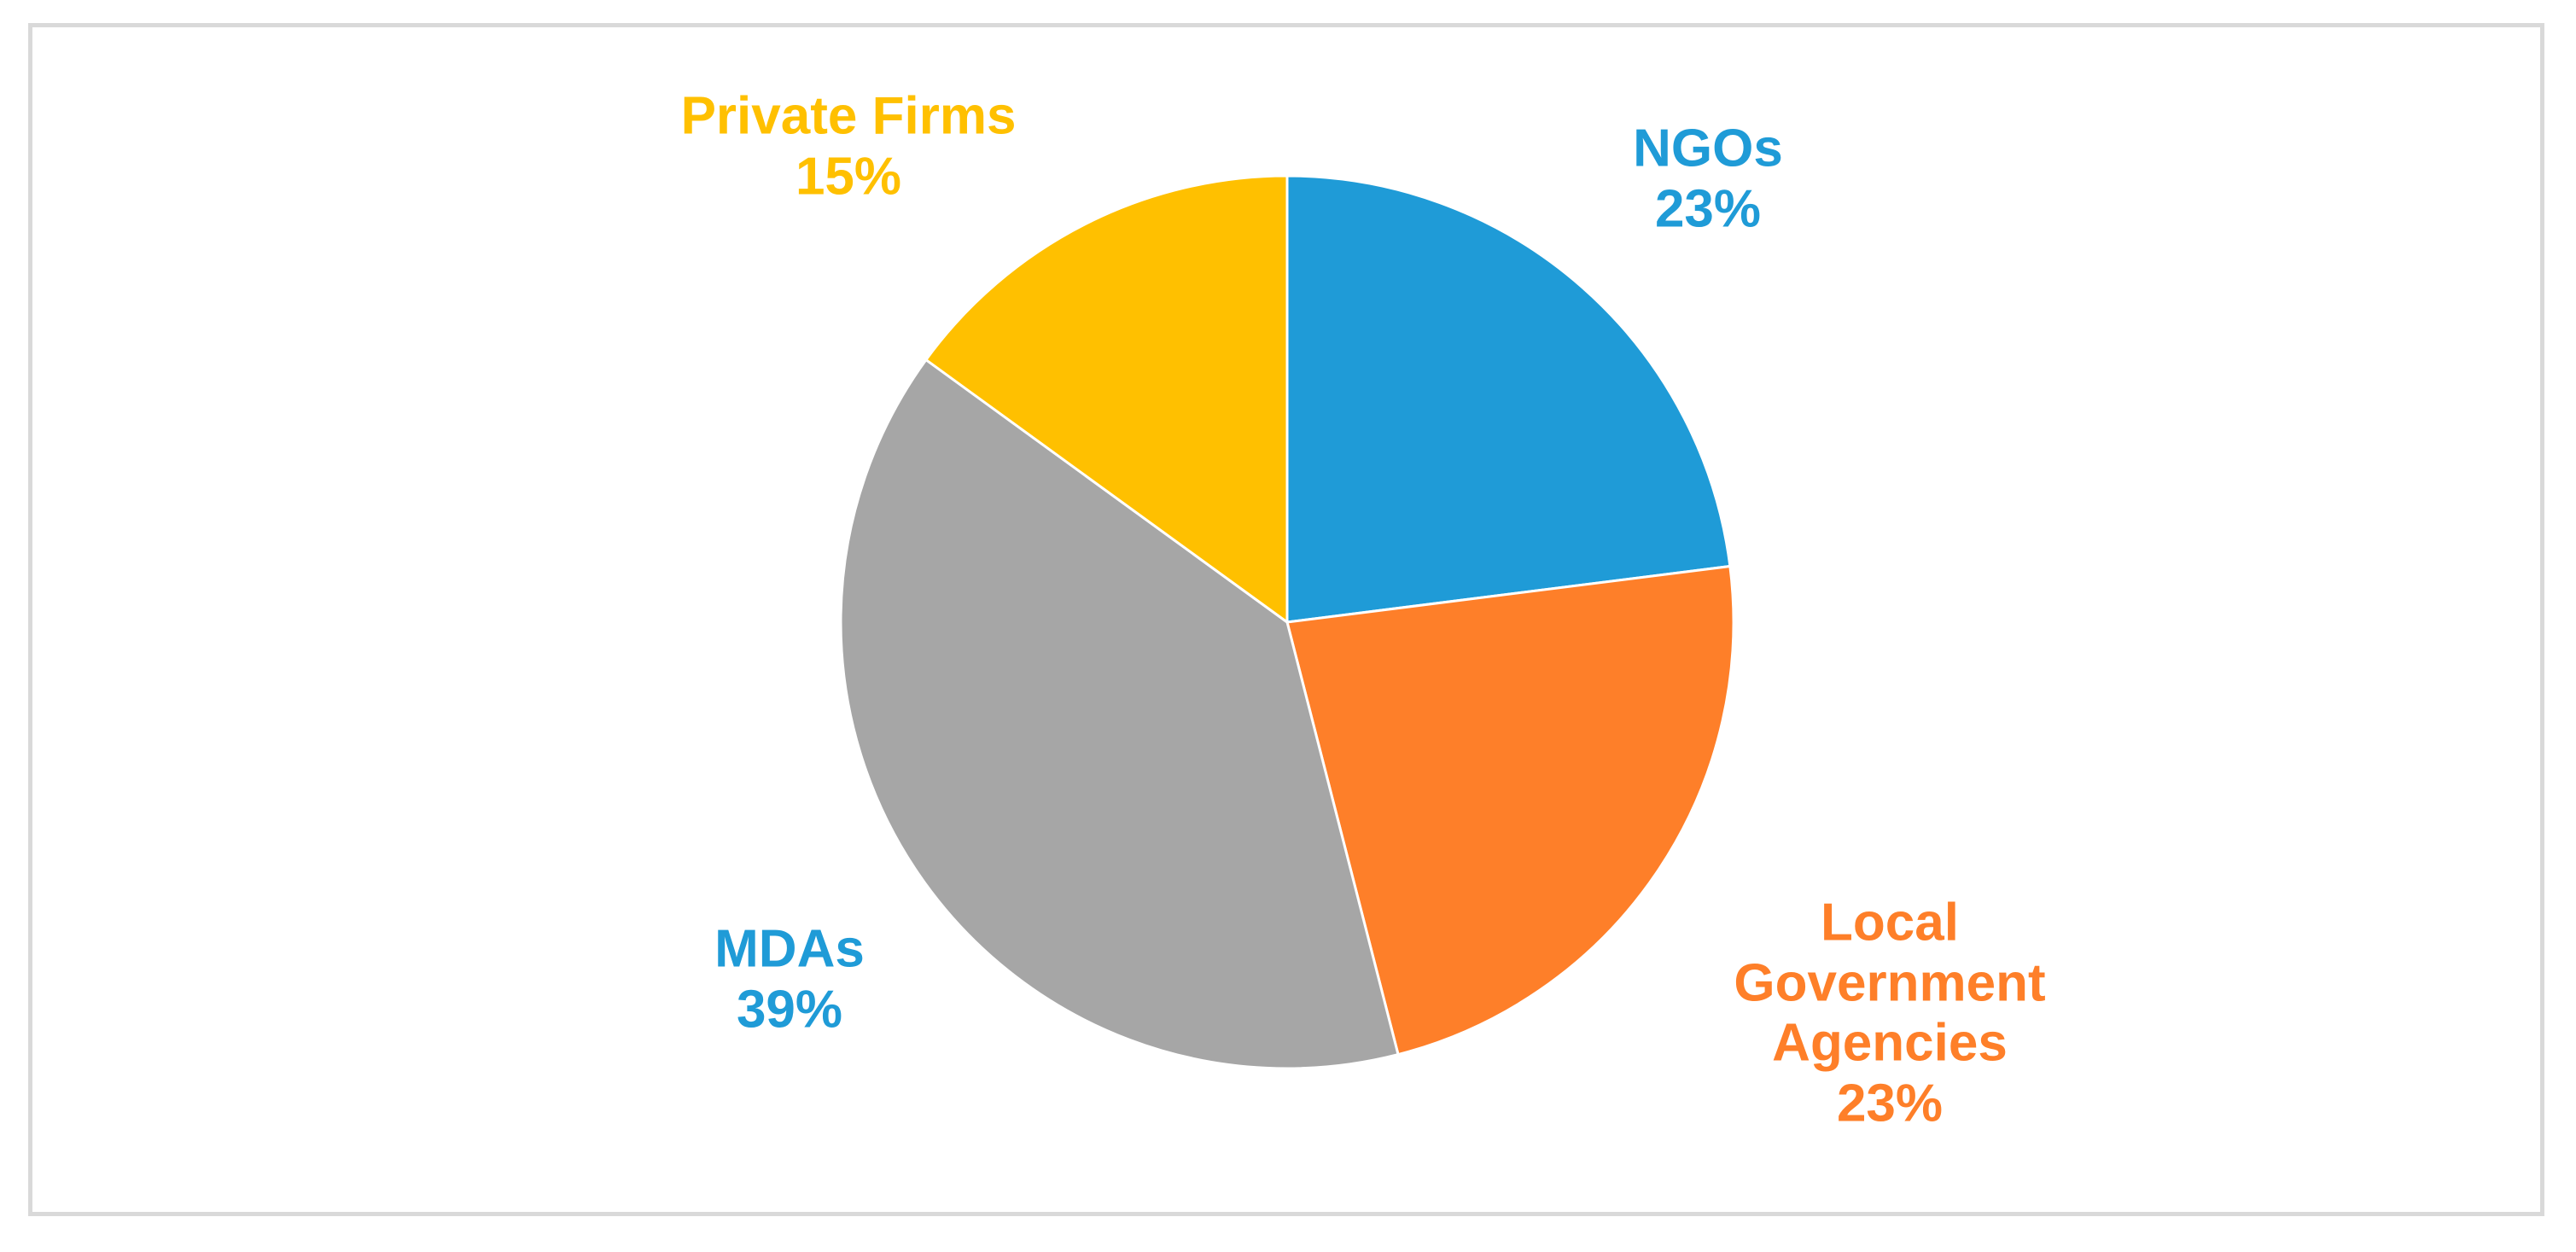 The width and height of the screenshot is (2576, 1252). I want to click on slice-percent: 15%, so click(848, 176).